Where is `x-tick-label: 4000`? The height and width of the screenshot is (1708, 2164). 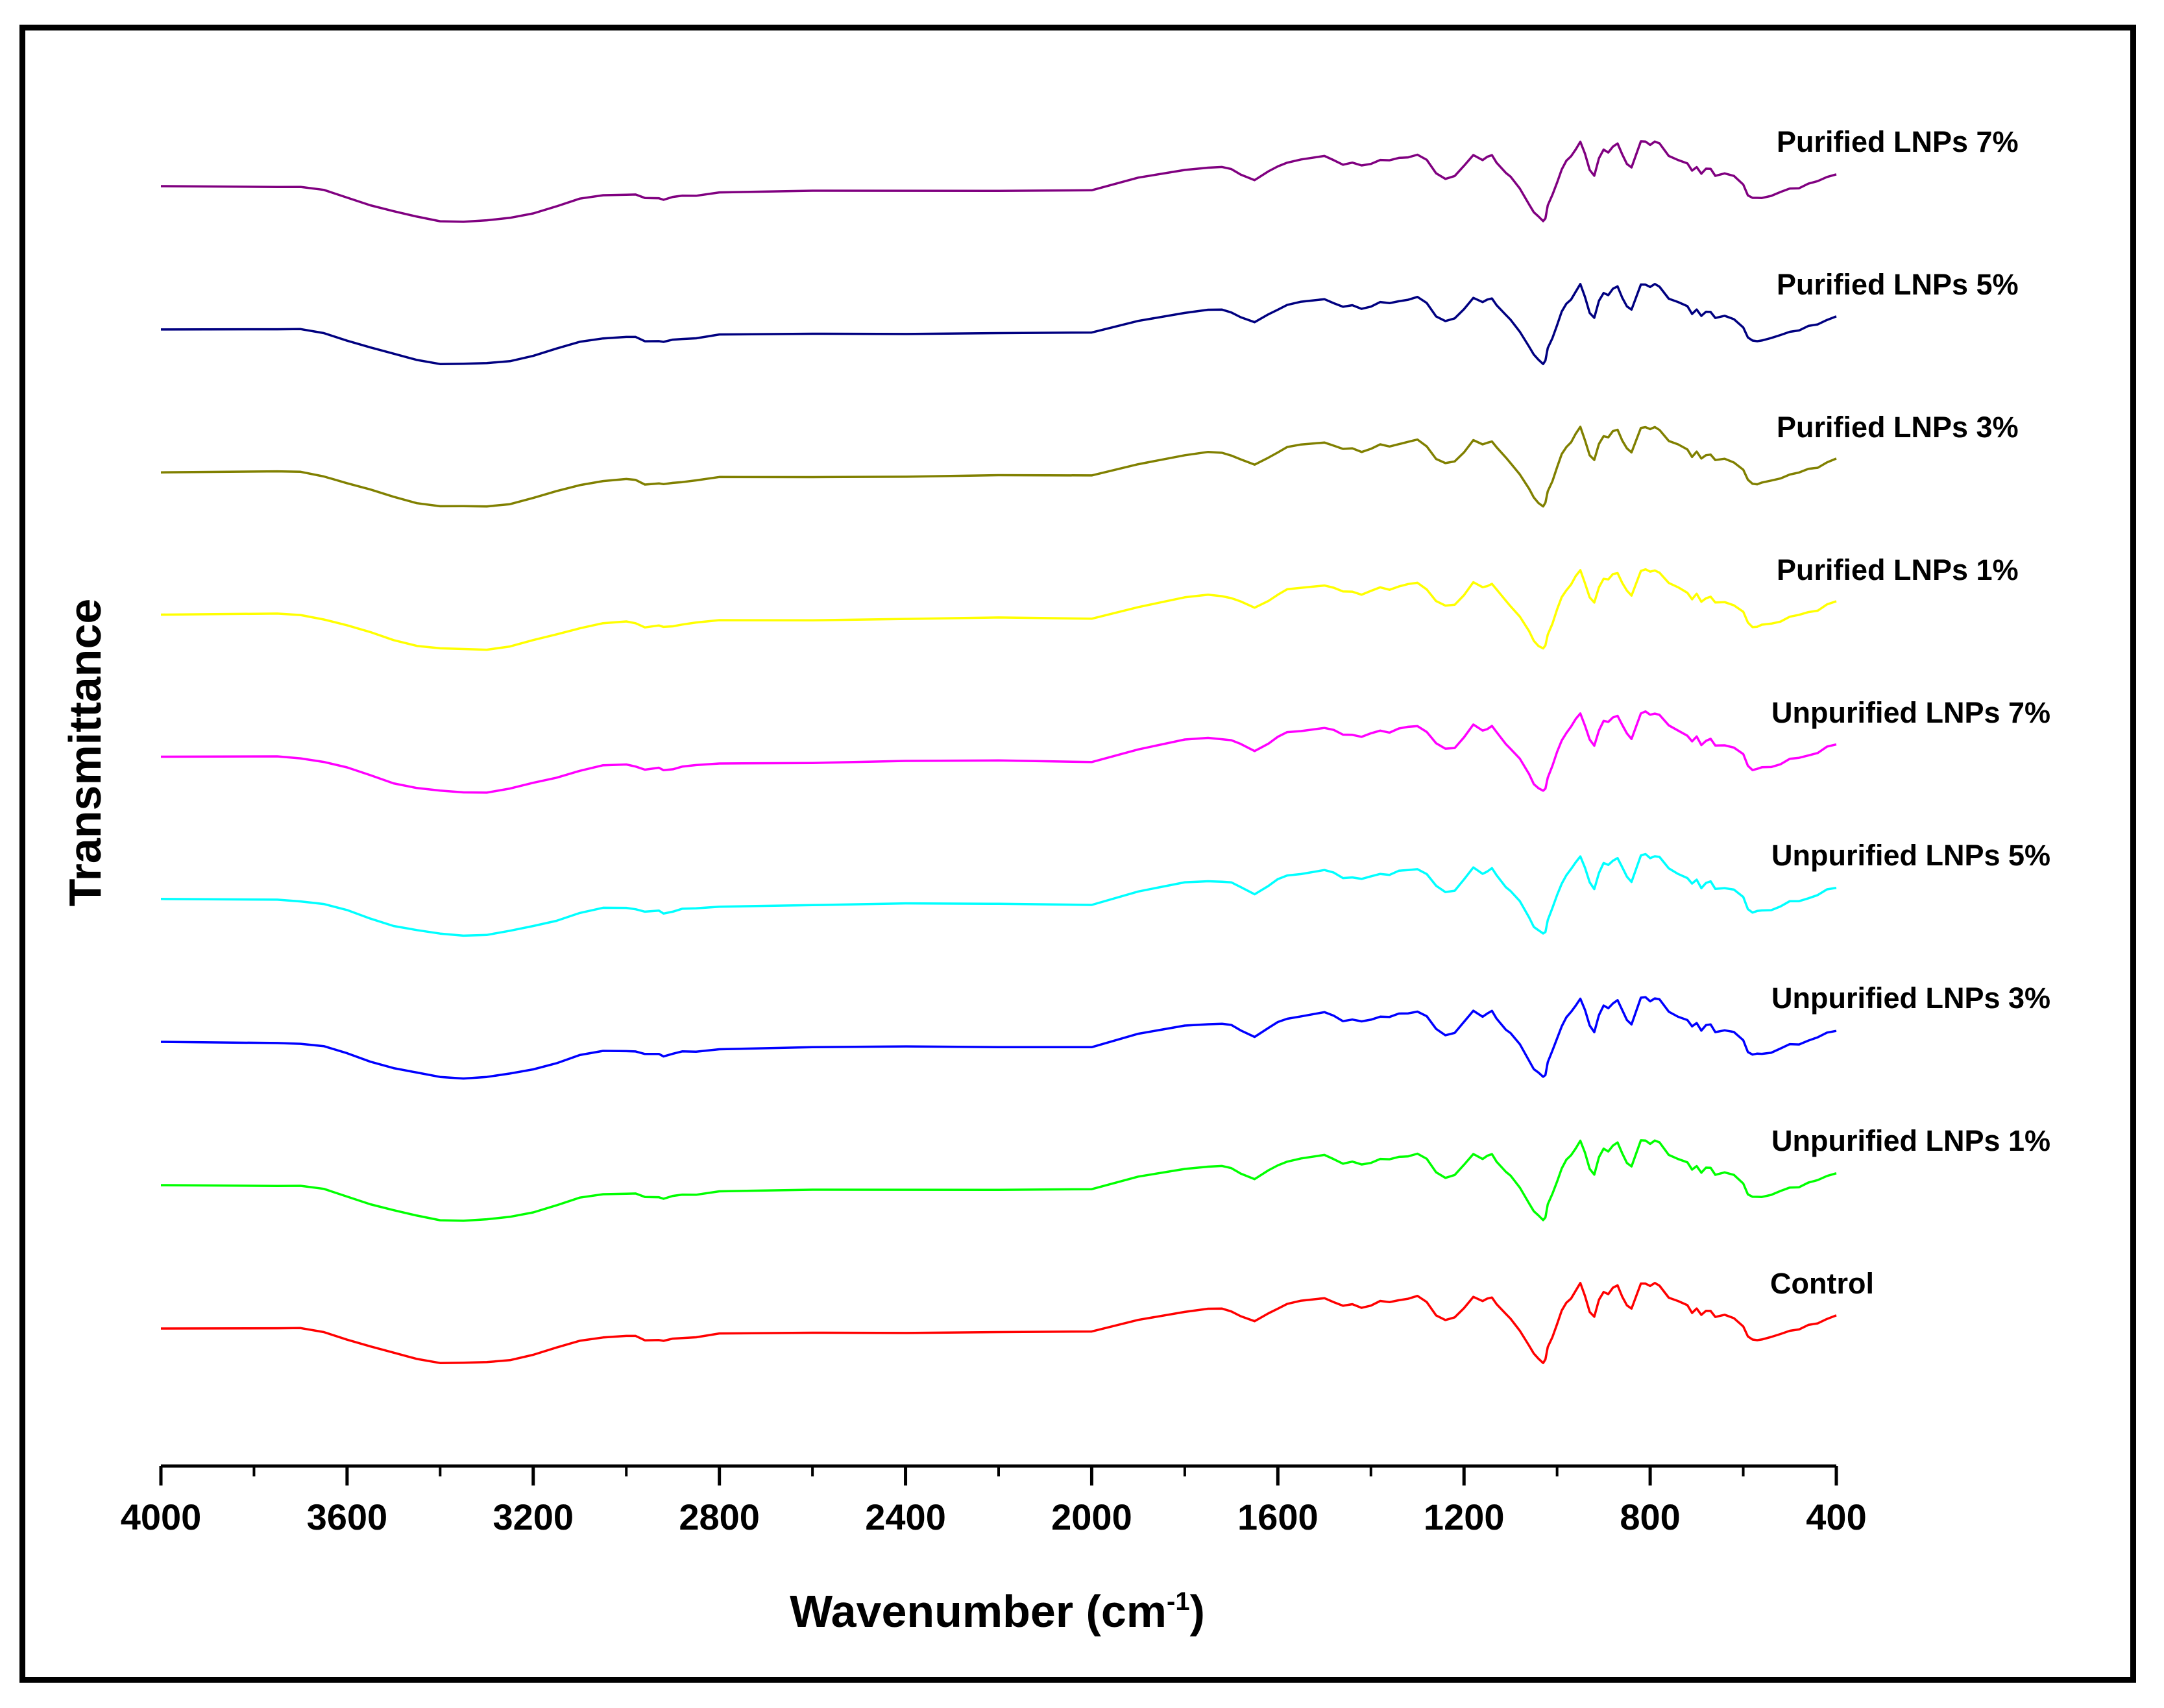 x-tick-label: 4000 is located at coordinates (161, 1517).